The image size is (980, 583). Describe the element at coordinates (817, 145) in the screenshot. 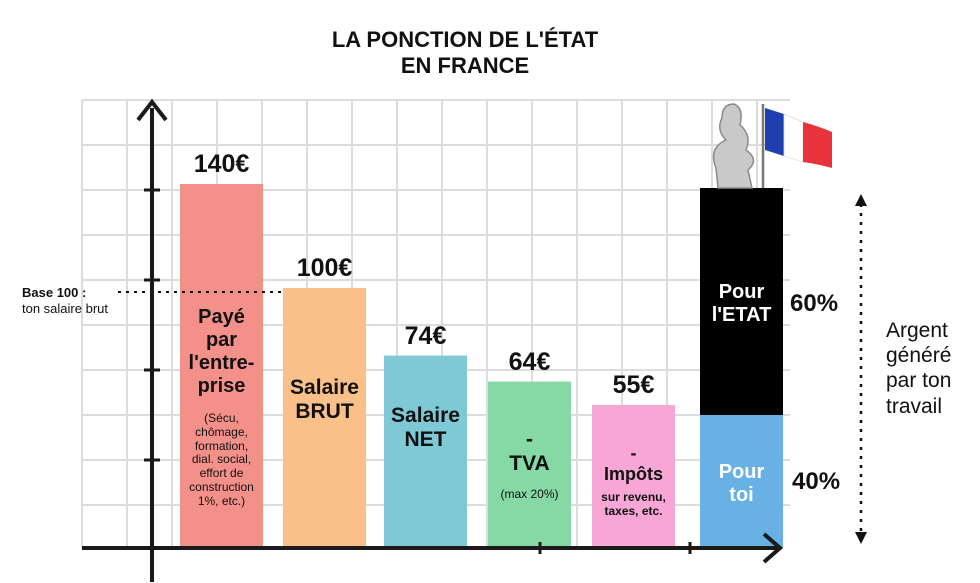

I see `flag-red-icon` at that location.